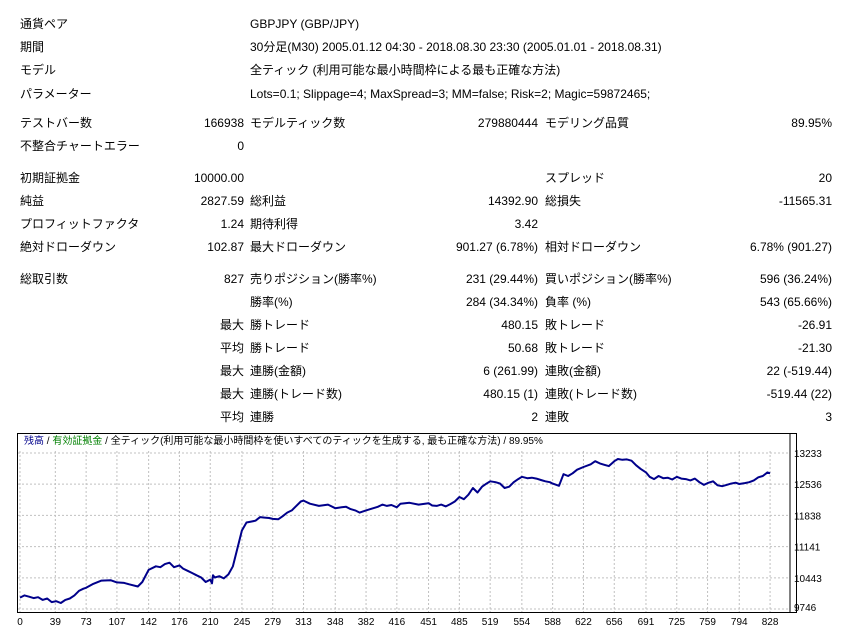 The height and width of the screenshot is (632, 859). What do you see at coordinates (790, 247) in the screenshot?
I see `rel-dd-value: 6.78% (901.27)` at bounding box center [790, 247].